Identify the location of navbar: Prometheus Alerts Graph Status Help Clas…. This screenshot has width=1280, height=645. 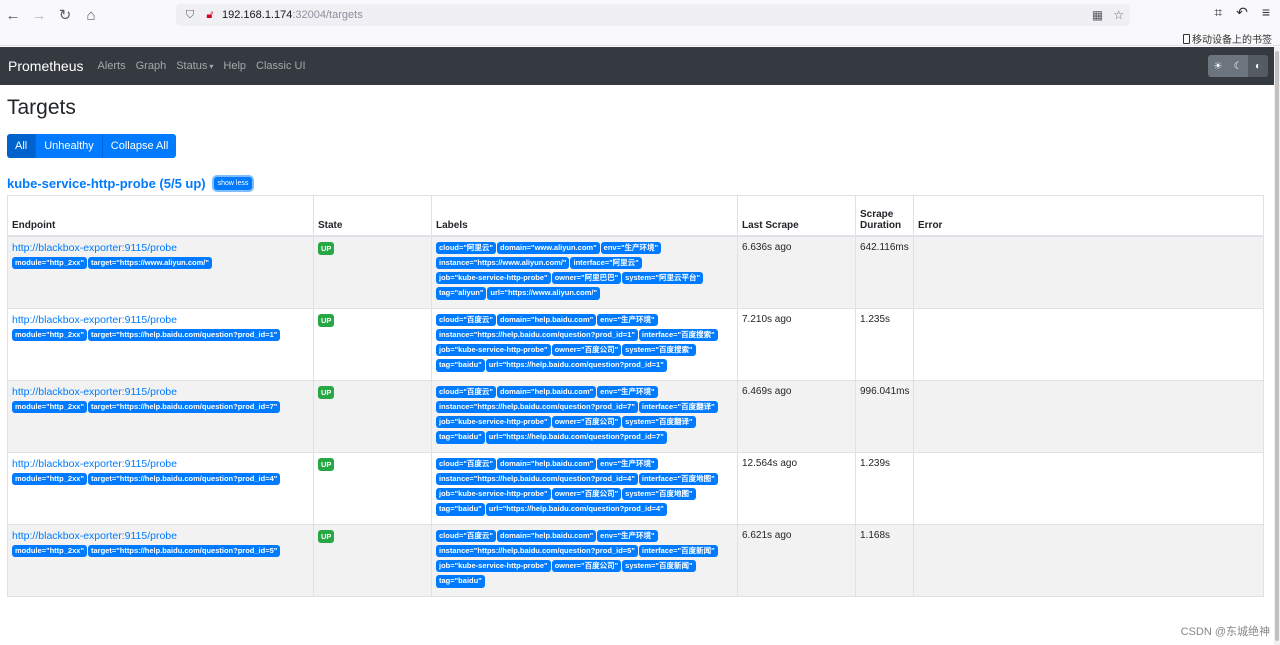
(637, 66).